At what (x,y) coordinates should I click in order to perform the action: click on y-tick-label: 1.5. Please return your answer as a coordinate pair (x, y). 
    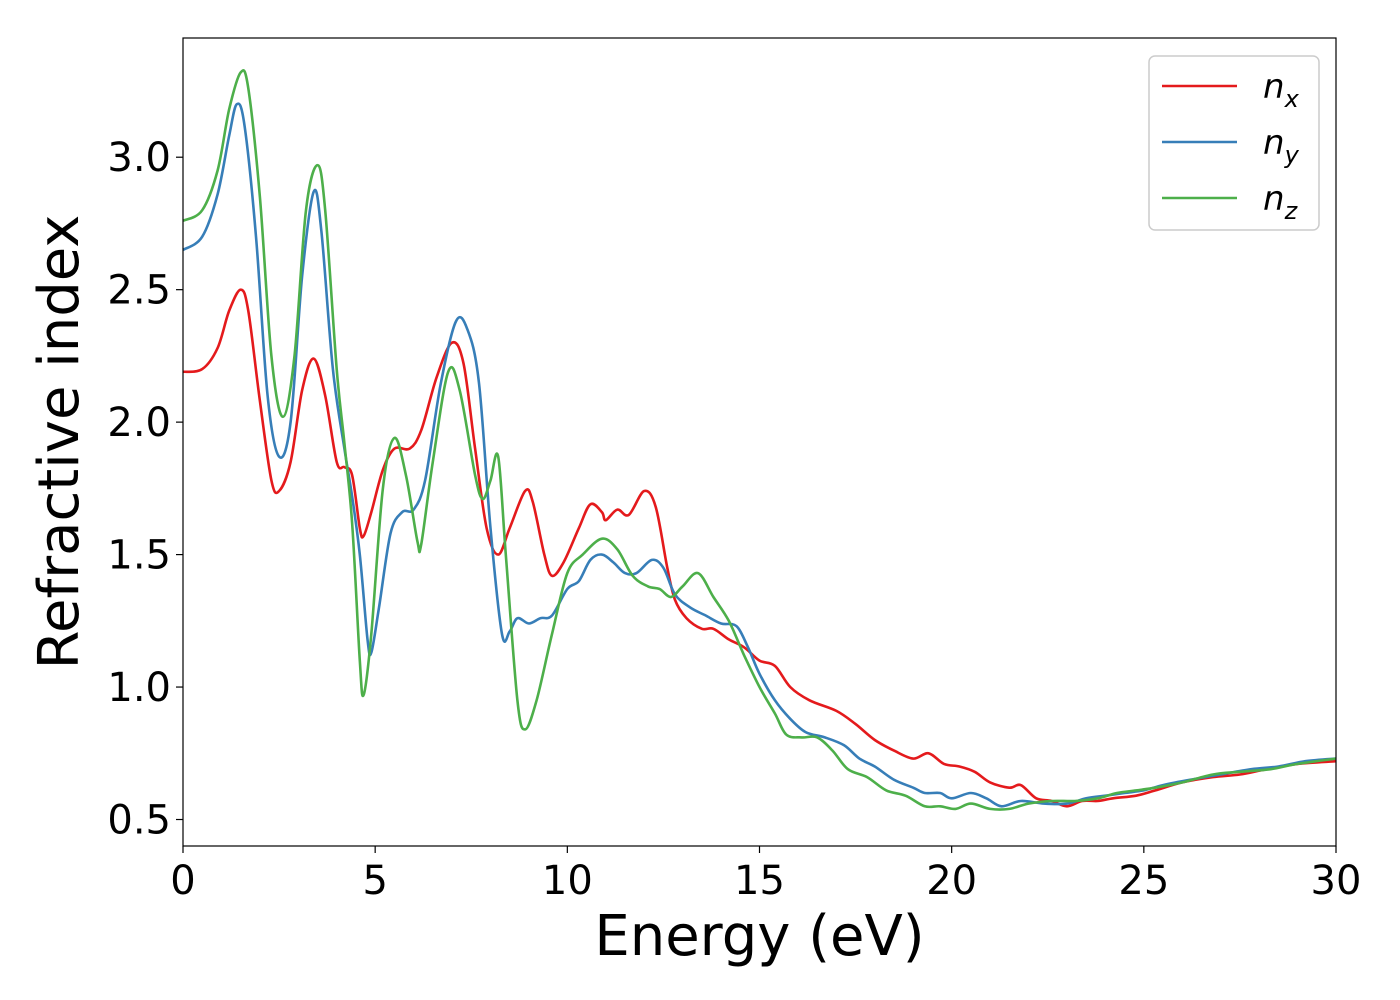
    Looking at the image, I should click on (139, 556).